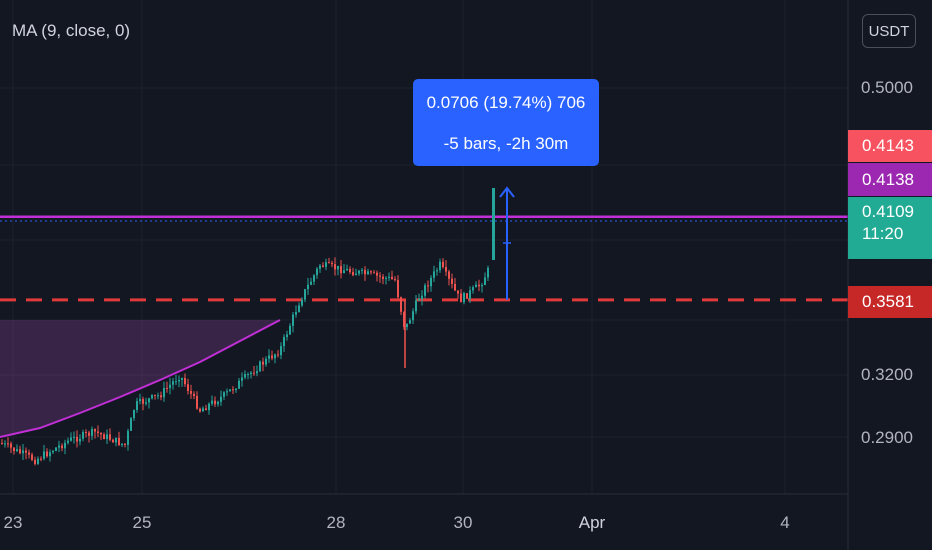 The width and height of the screenshot is (932, 550). I want to click on price-tag-value: 0.4143, so click(888, 145).